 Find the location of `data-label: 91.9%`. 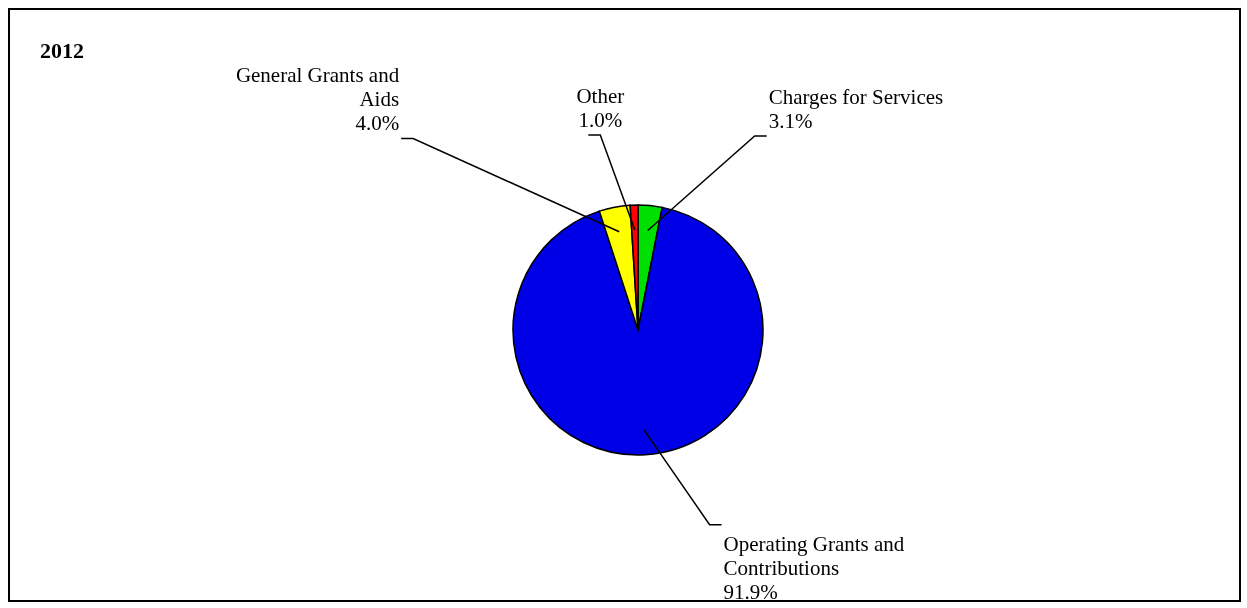

data-label: 91.9% is located at coordinates (750, 591).